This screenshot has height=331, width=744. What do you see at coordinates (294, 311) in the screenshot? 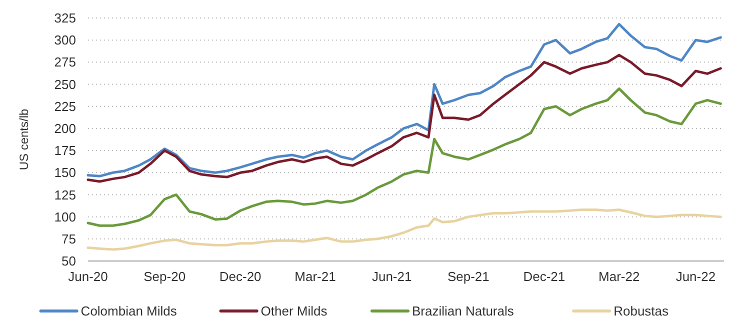
I see `legend-label: Other Milds` at bounding box center [294, 311].